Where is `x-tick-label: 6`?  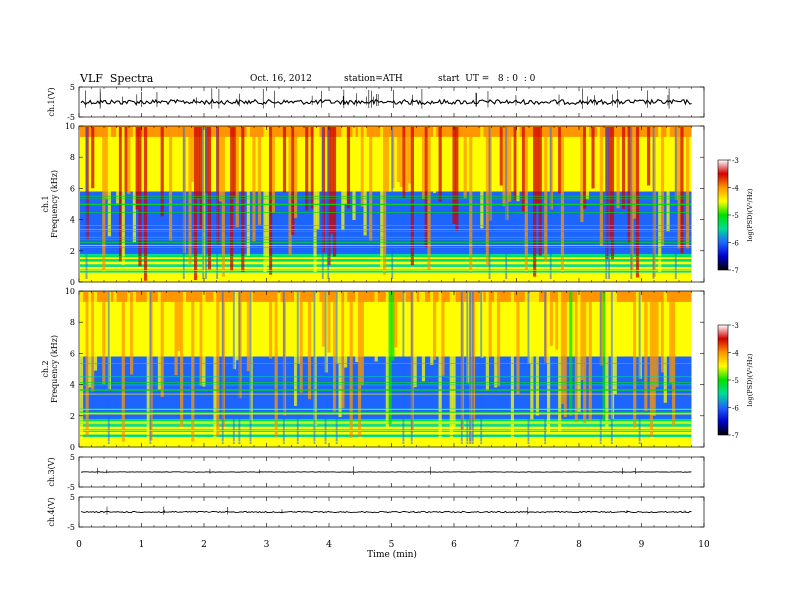
x-tick-label: 6 is located at coordinates (454, 545).